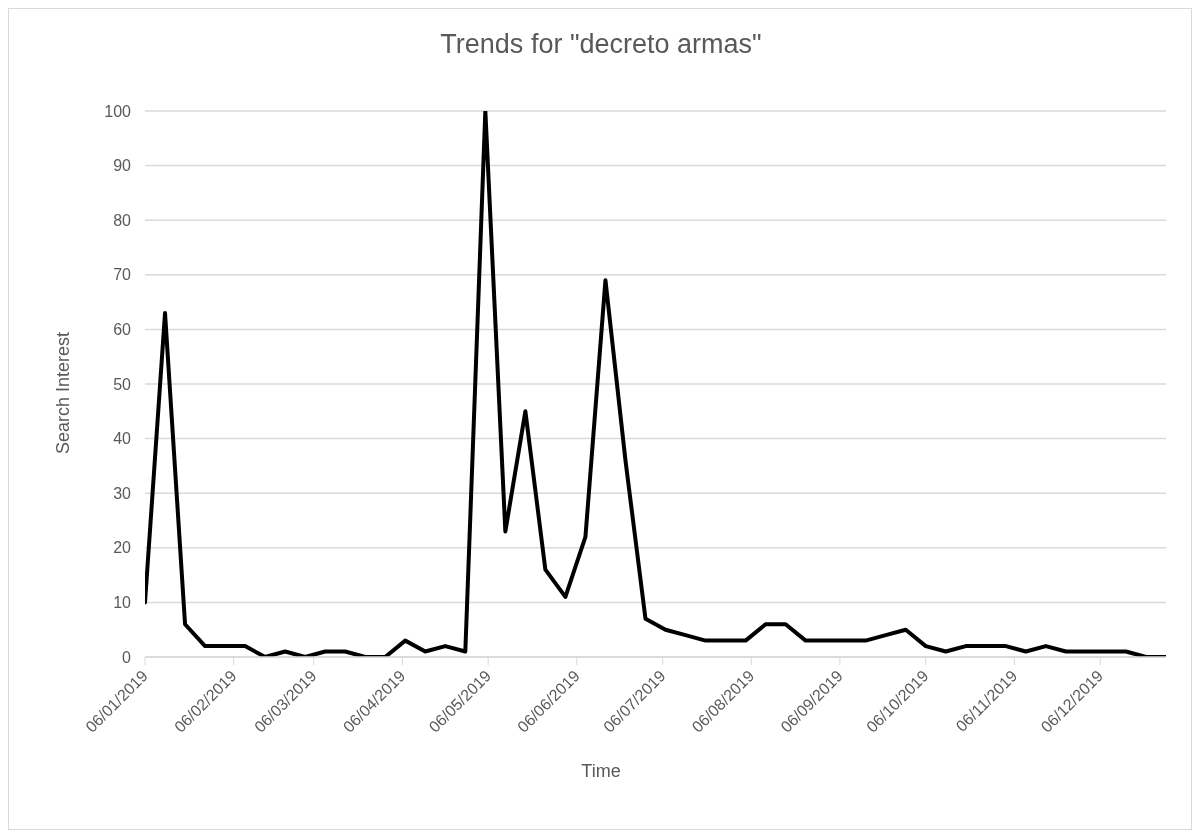 The width and height of the screenshot is (1200, 838). Describe the element at coordinates (601, 771) in the screenshot. I see `x-axis-title: Time` at that location.